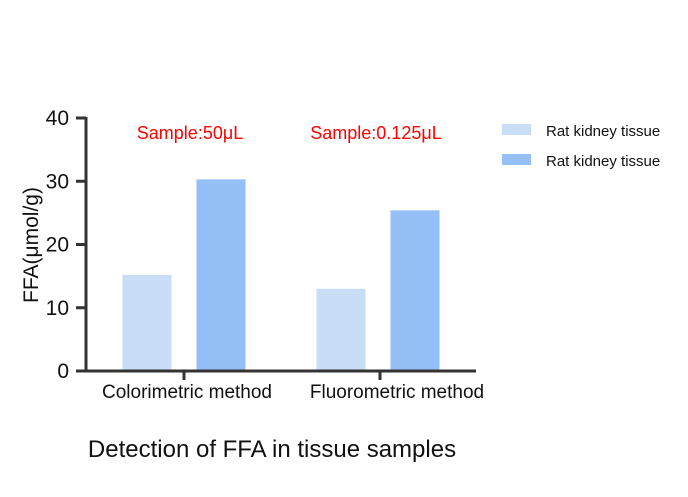 The height and width of the screenshot is (497, 688). Describe the element at coordinates (272, 449) in the screenshot. I see `chart-title: Detection of FFA in tissue samples` at that location.